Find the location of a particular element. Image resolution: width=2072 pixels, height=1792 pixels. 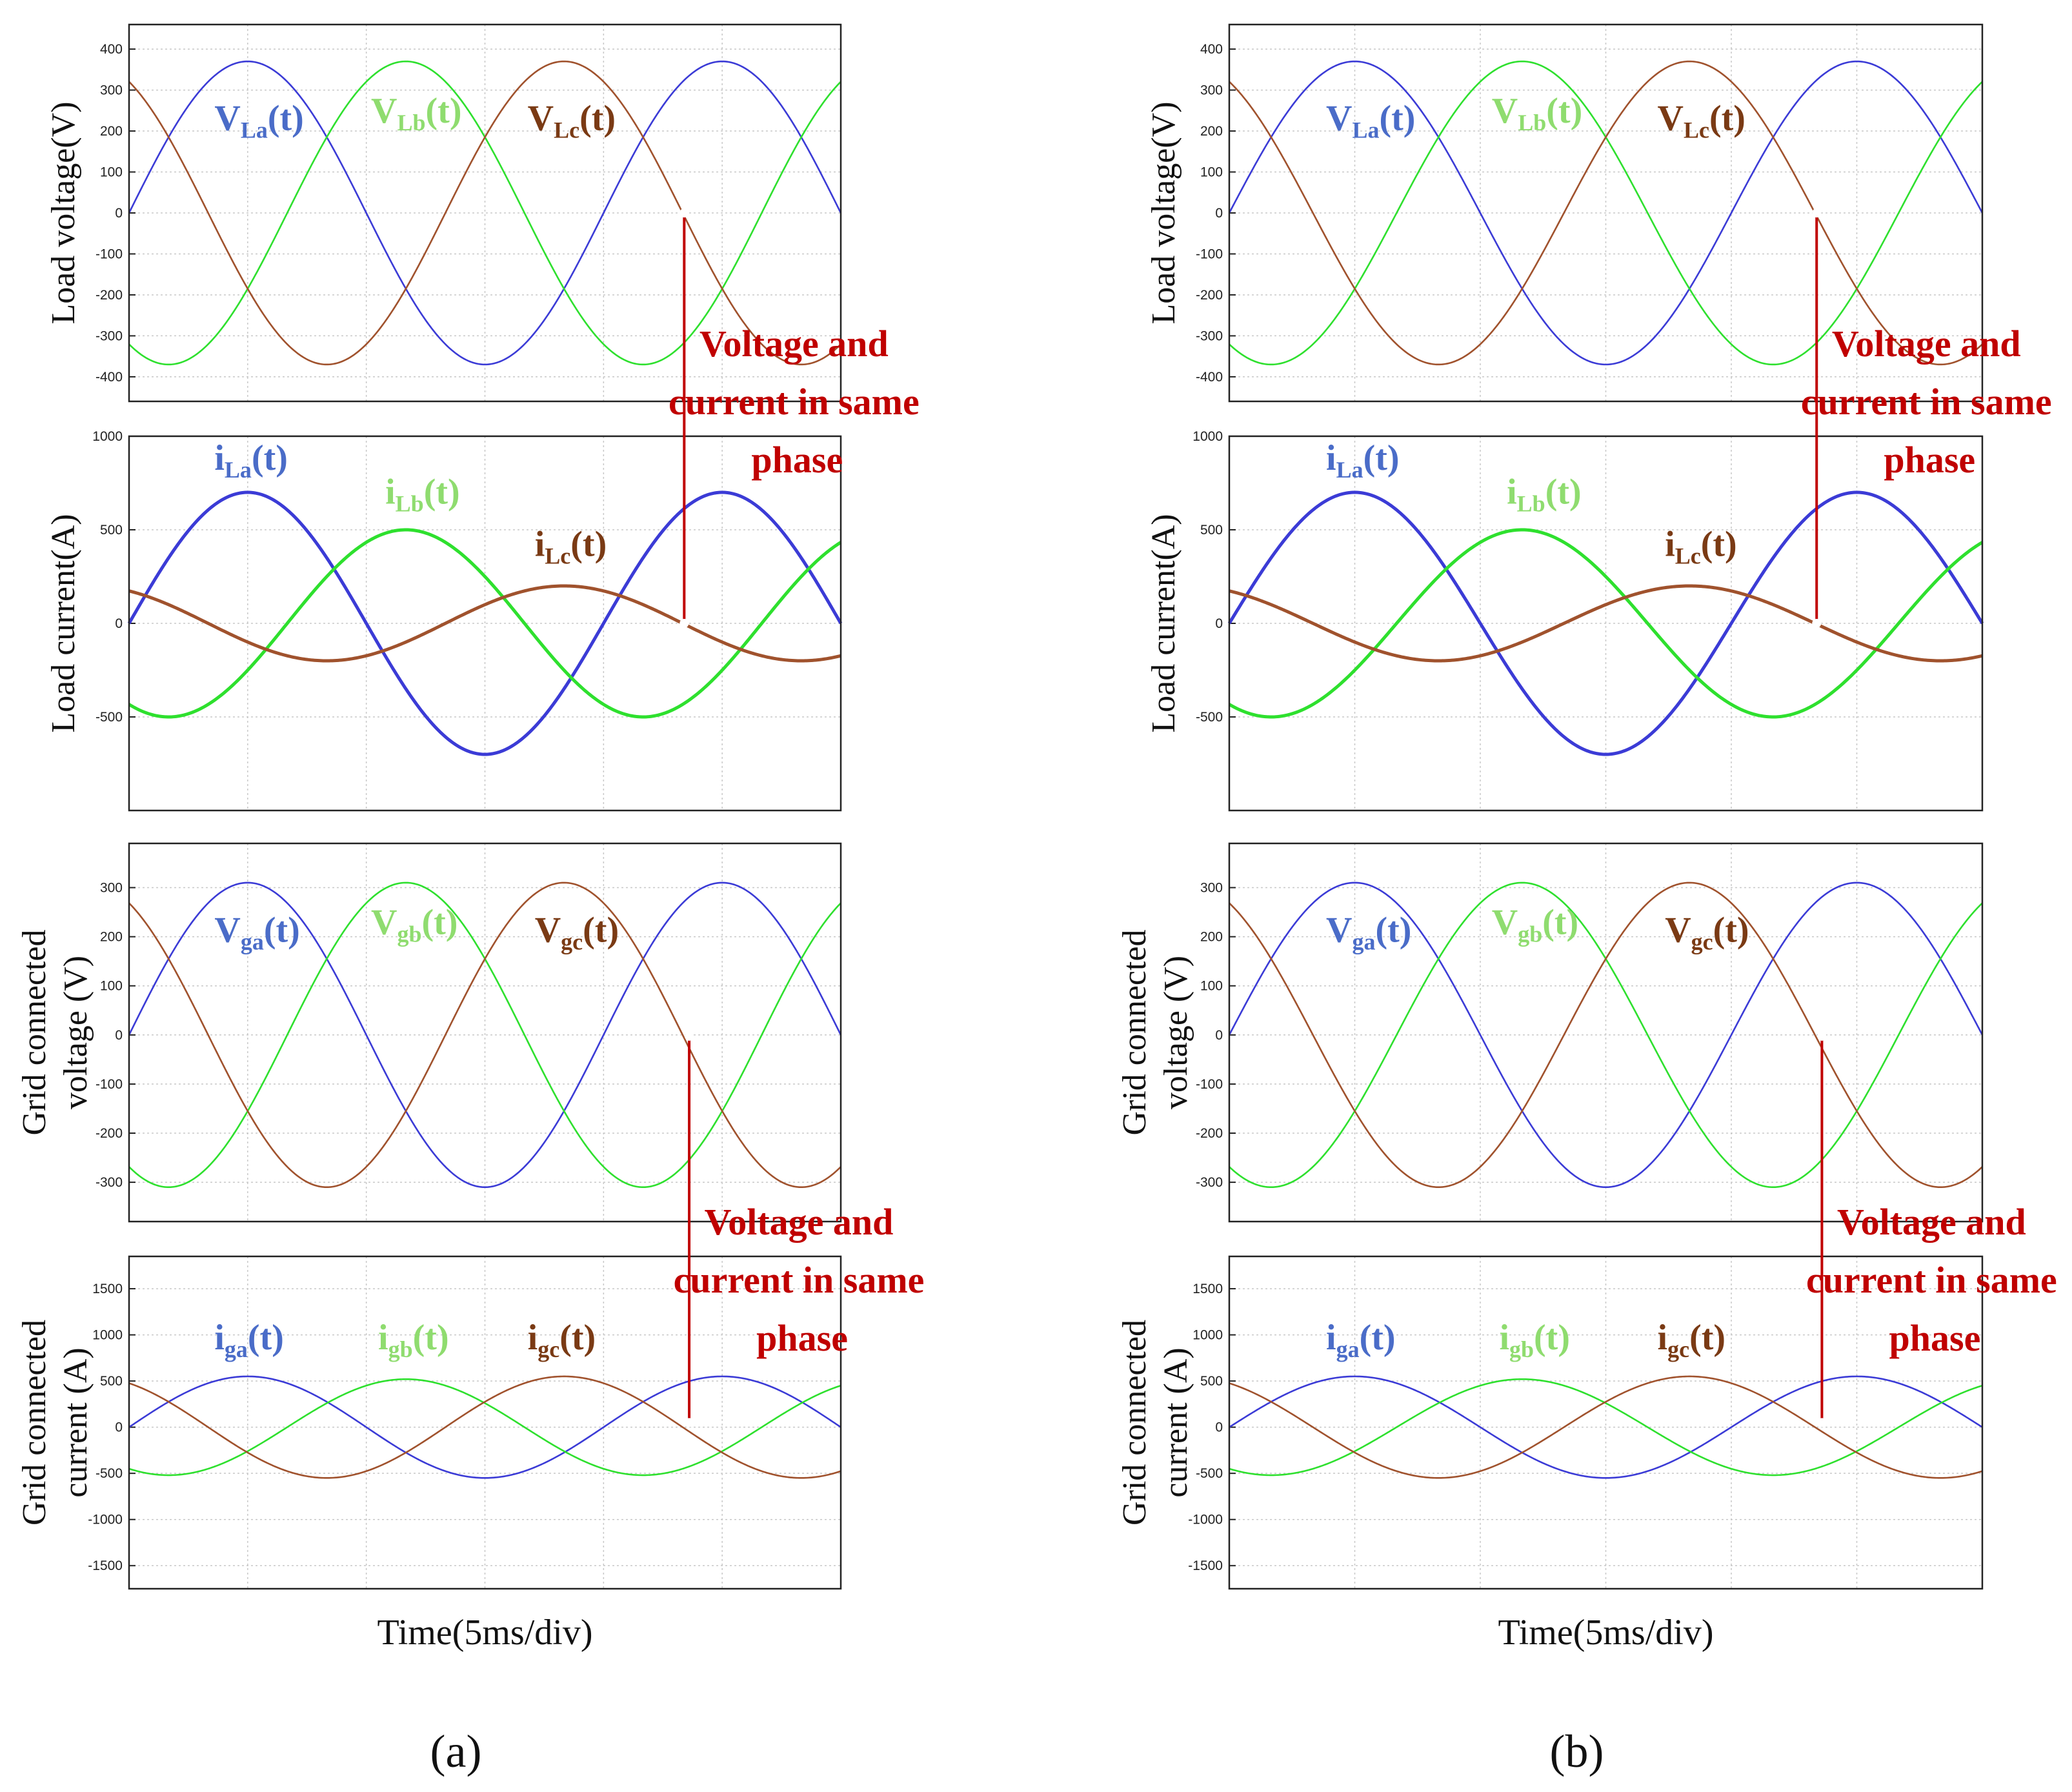

series-label-b: VLb(t) is located at coordinates (416, 113).